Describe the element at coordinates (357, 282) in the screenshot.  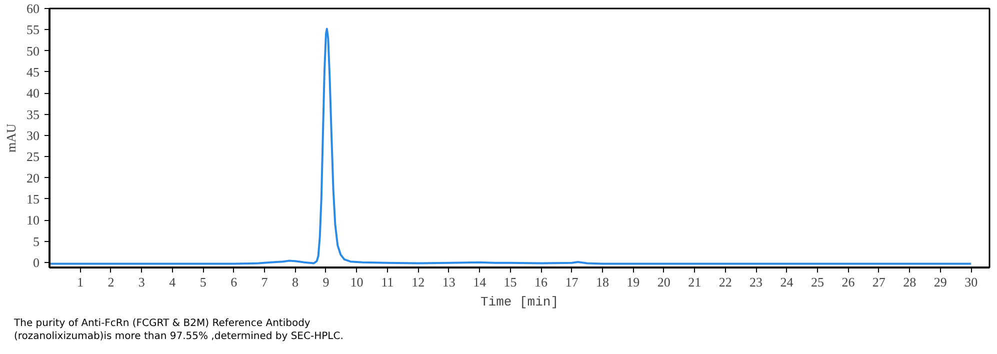
I see `x-tick-label: 10` at that location.